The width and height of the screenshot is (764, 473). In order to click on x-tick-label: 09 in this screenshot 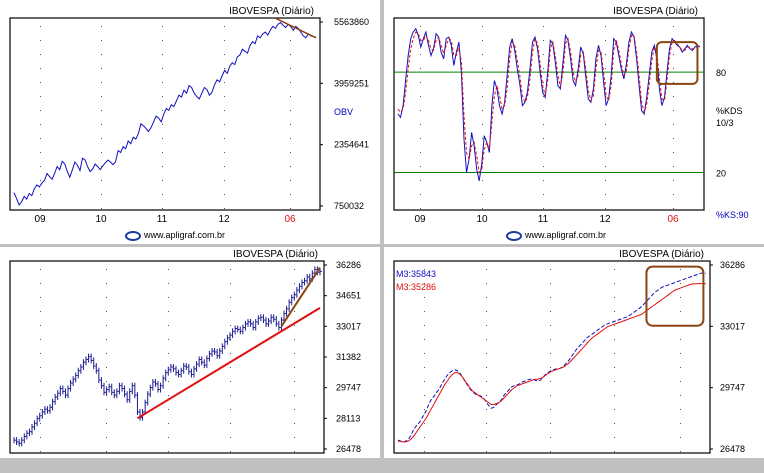, I will do `click(40, 219)`.